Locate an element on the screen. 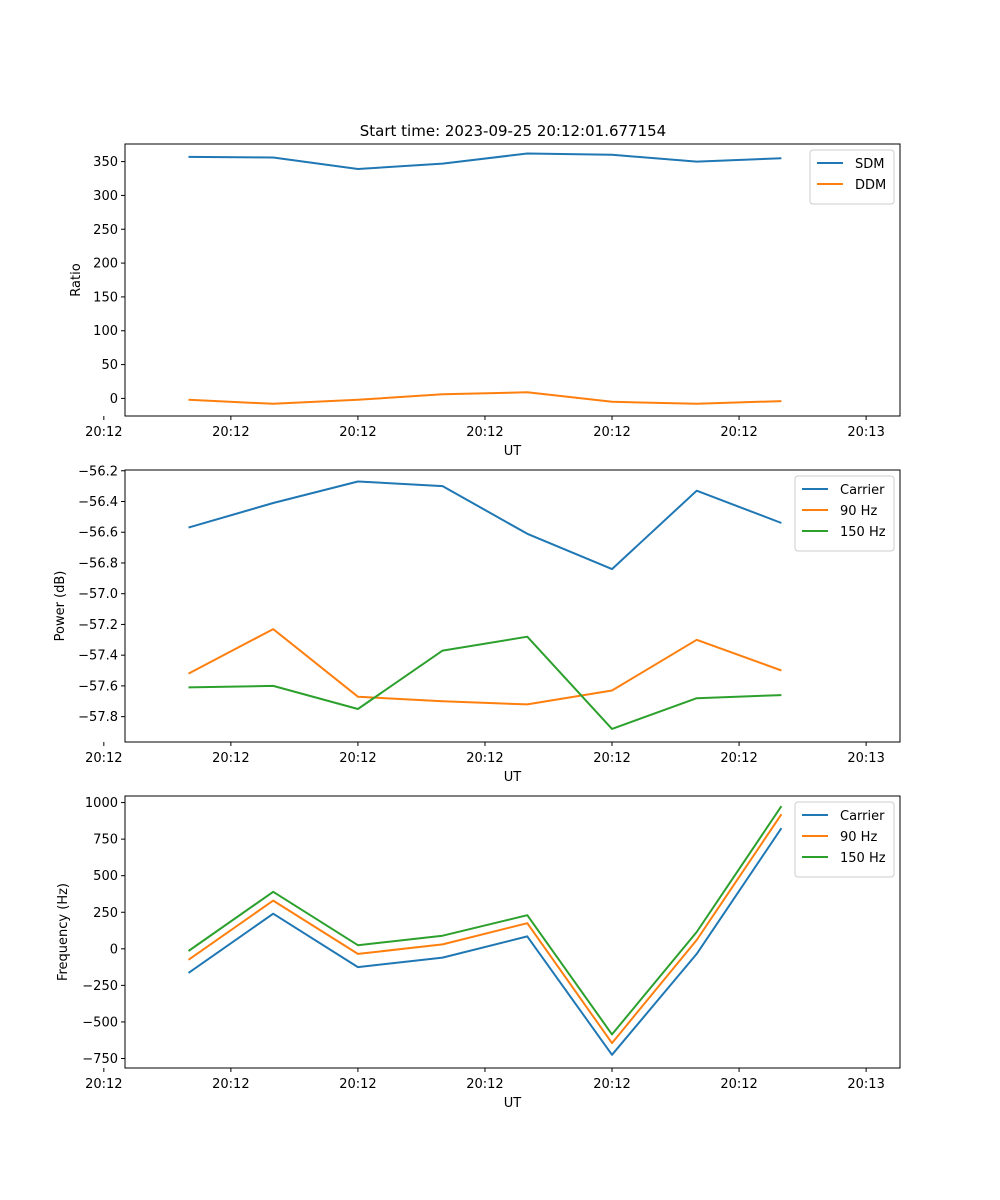 Image resolution: width=1000 pixels, height=1200 pixels. series-line-carrier is located at coordinates (485, 941).